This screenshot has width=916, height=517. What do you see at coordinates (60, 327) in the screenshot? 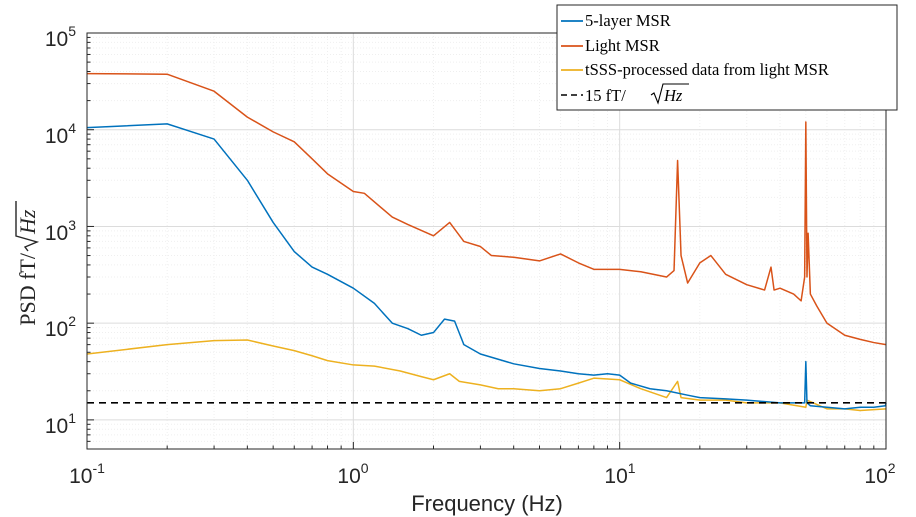
I see `y-tick-label-1: 10²` at bounding box center [60, 327].